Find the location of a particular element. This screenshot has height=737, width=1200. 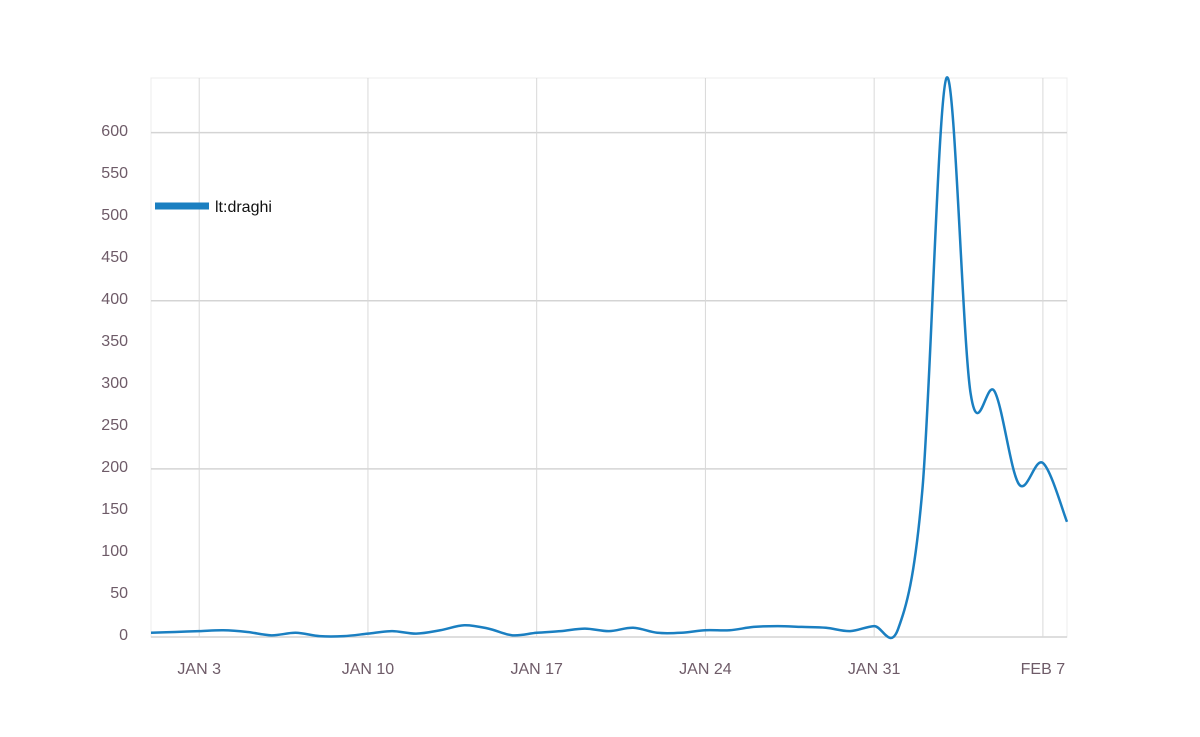

y-tick-label: 450 is located at coordinates (114, 257).